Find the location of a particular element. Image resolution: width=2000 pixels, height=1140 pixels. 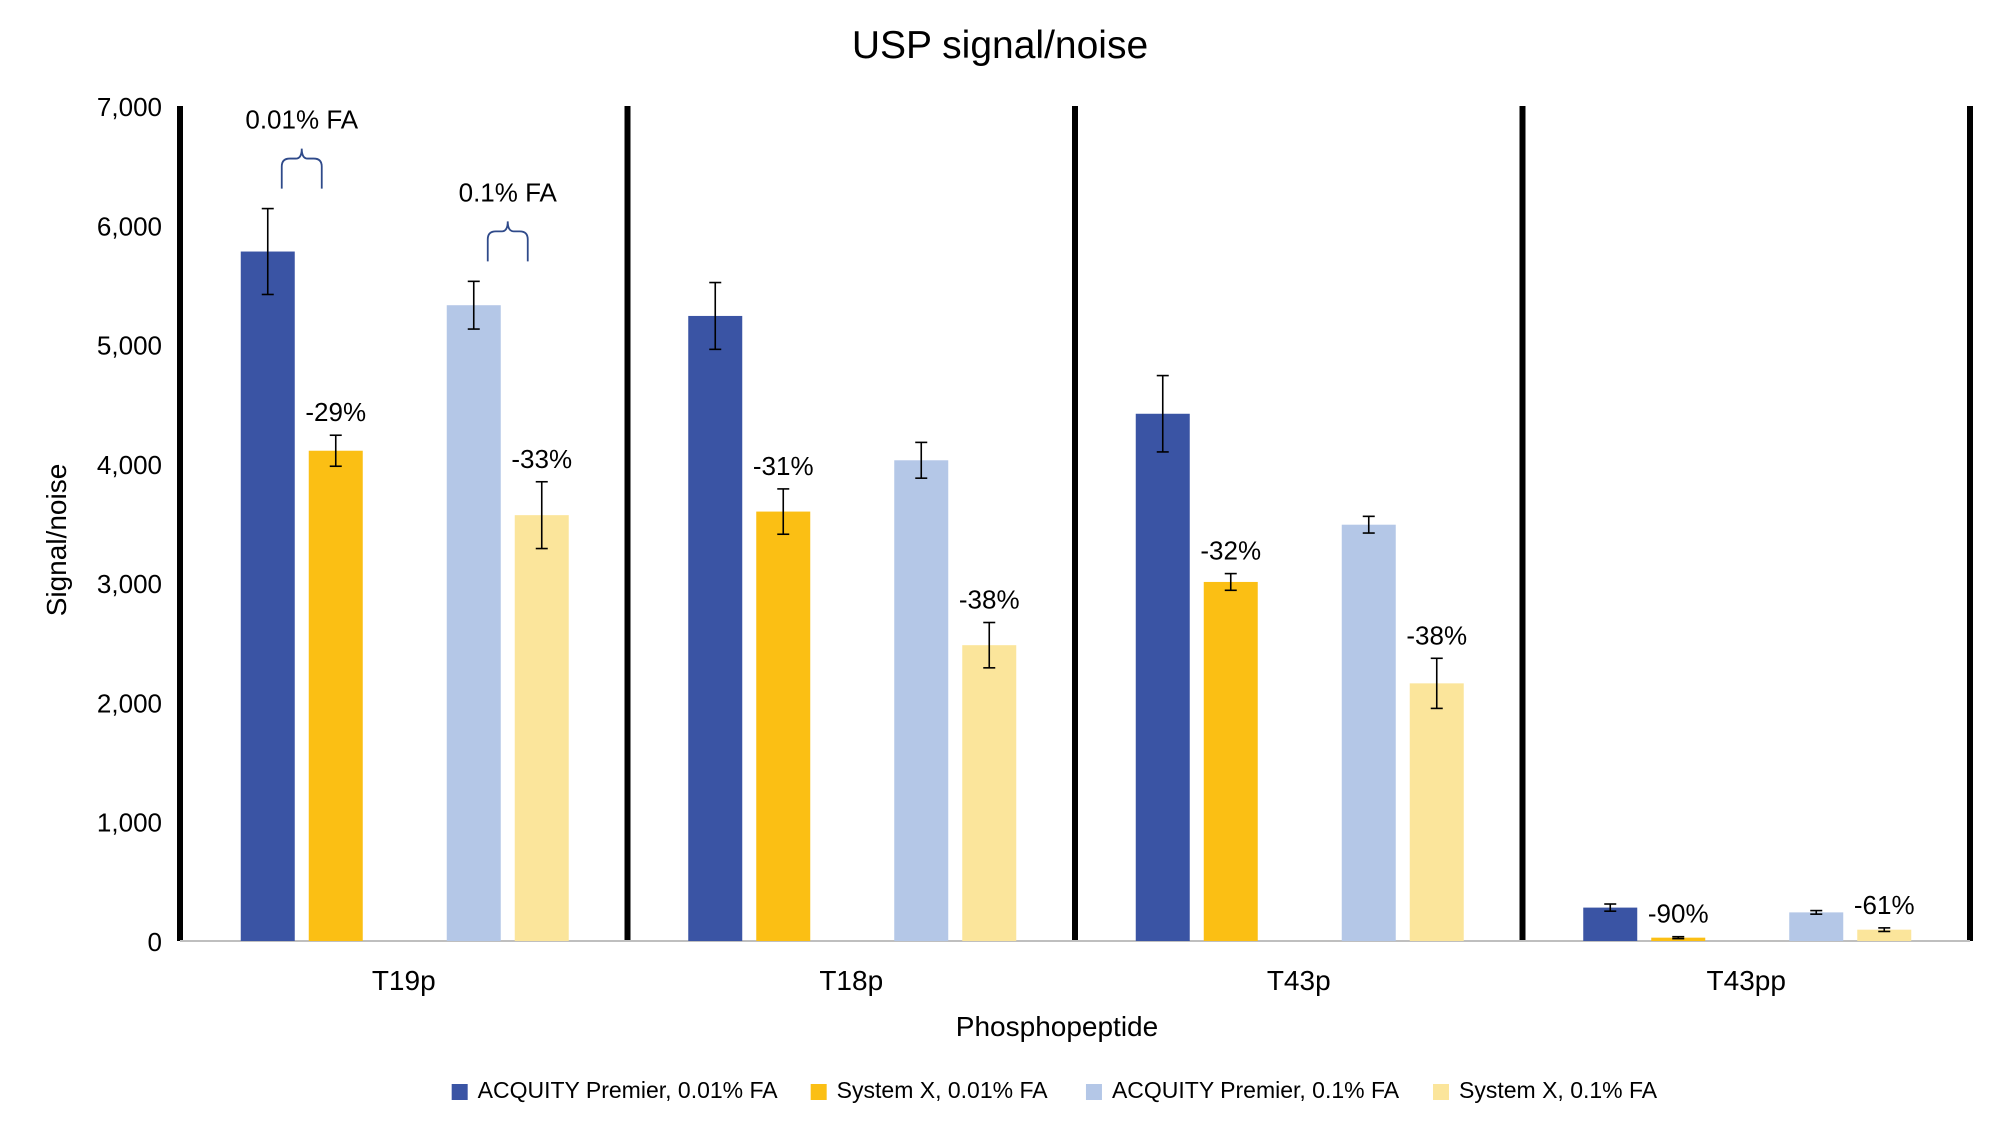

data-label: -29% is located at coordinates (335, 412).